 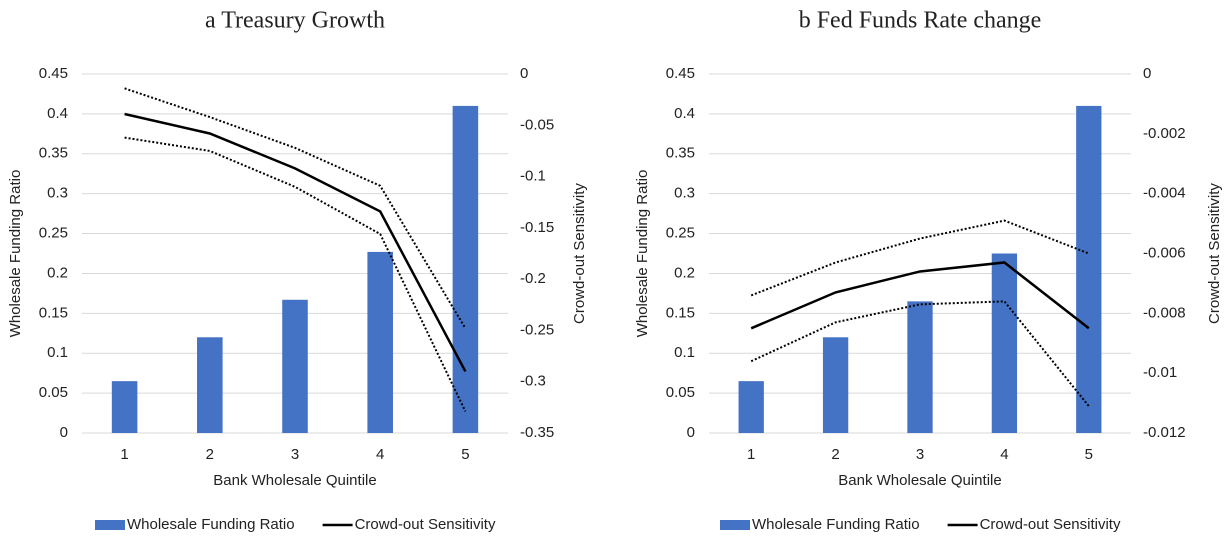 I want to click on y2-tick-label: -0.05, so click(x=537, y=124).